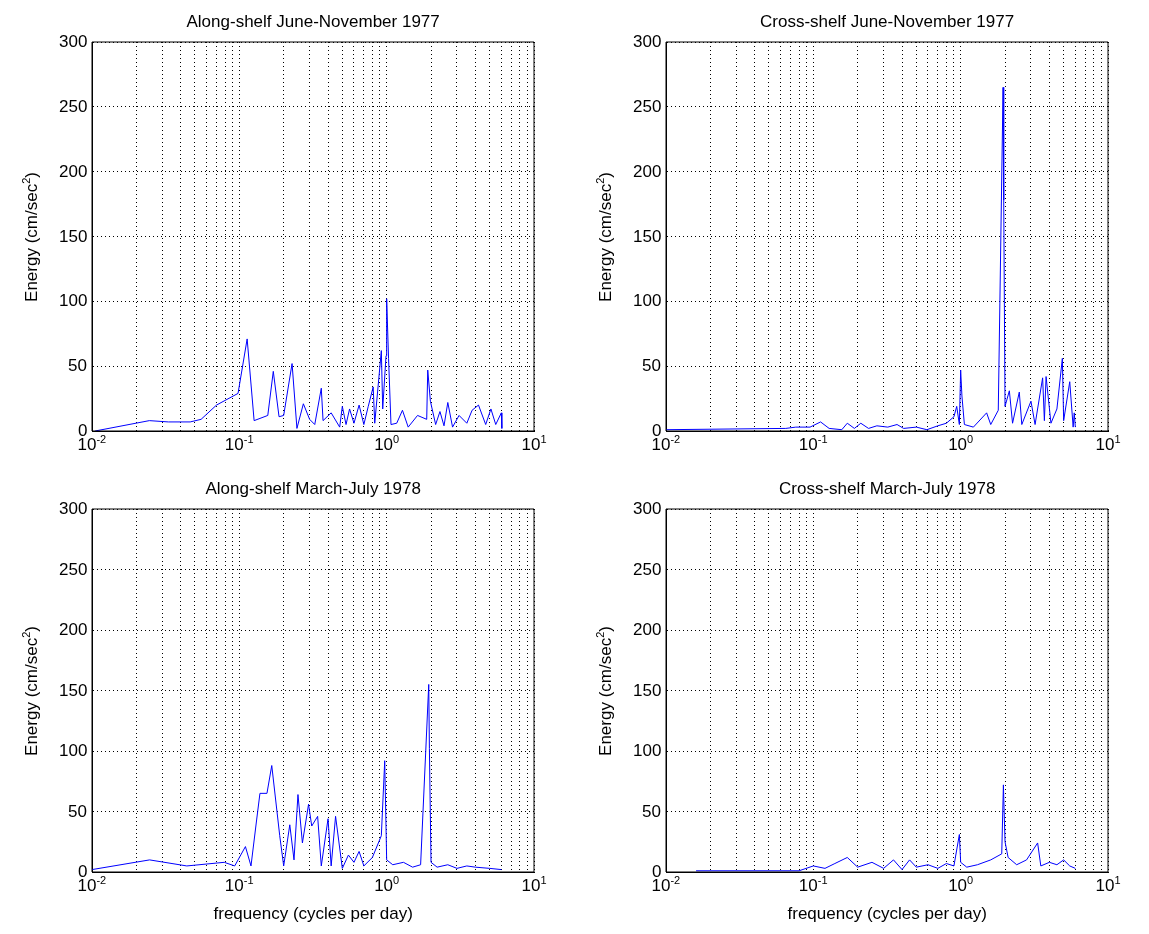 The height and width of the screenshot is (934, 1149). Describe the element at coordinates (887, 489) in the screenshot. I see `chart-title: Cross-shelf March-July 1978` at that location.